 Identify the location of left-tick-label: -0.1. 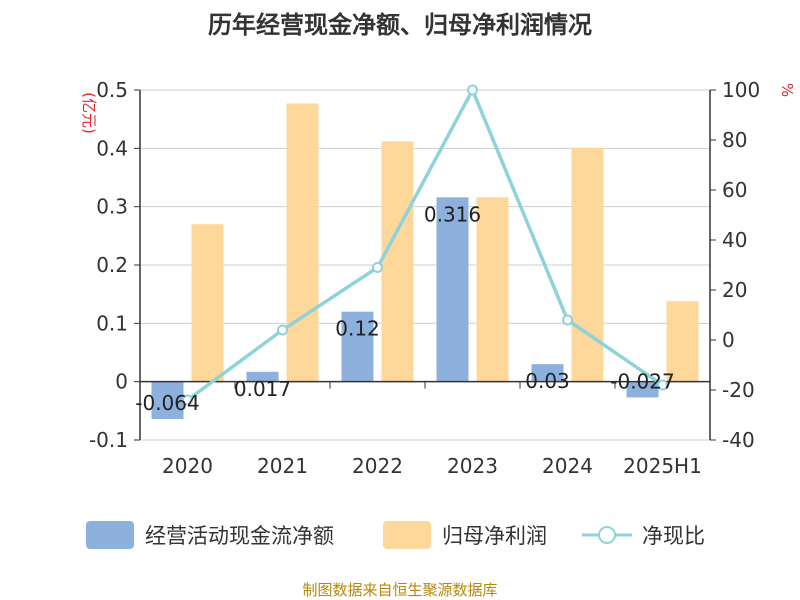
(108, 440).